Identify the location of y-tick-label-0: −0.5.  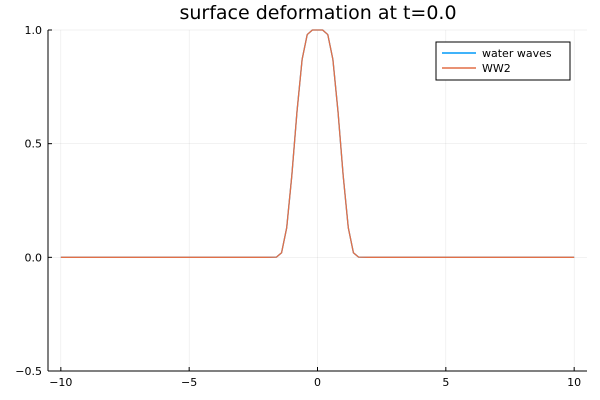
(28, 371).